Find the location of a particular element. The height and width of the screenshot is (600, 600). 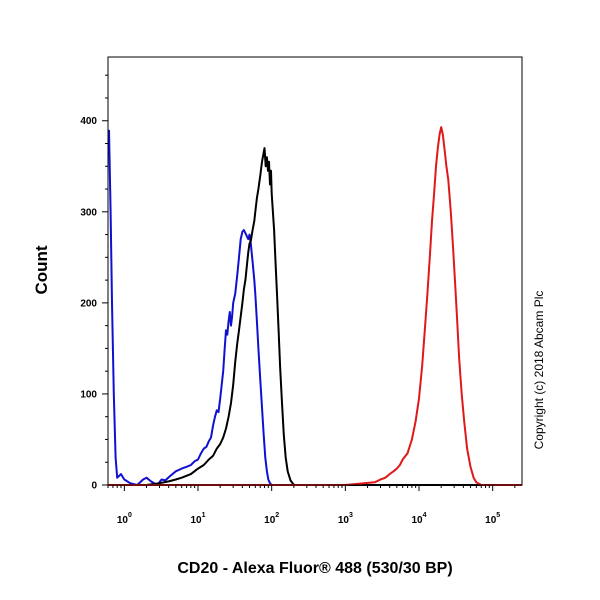

y-tick-label: 100 is located at coordinates (88, 394).